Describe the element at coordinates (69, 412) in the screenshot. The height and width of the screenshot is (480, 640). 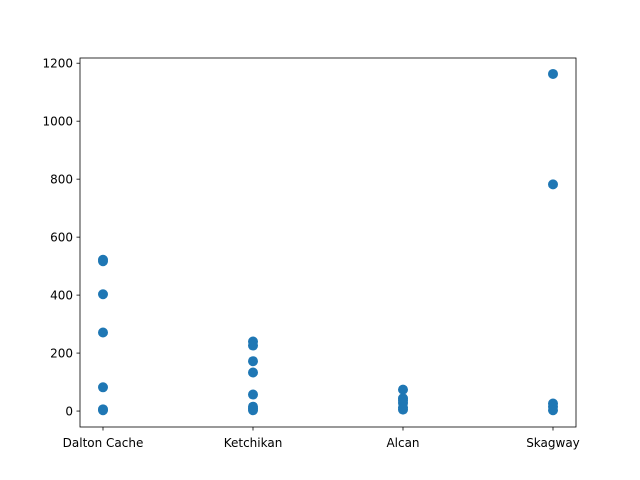
I see `y-tick-label: 0` at that location.